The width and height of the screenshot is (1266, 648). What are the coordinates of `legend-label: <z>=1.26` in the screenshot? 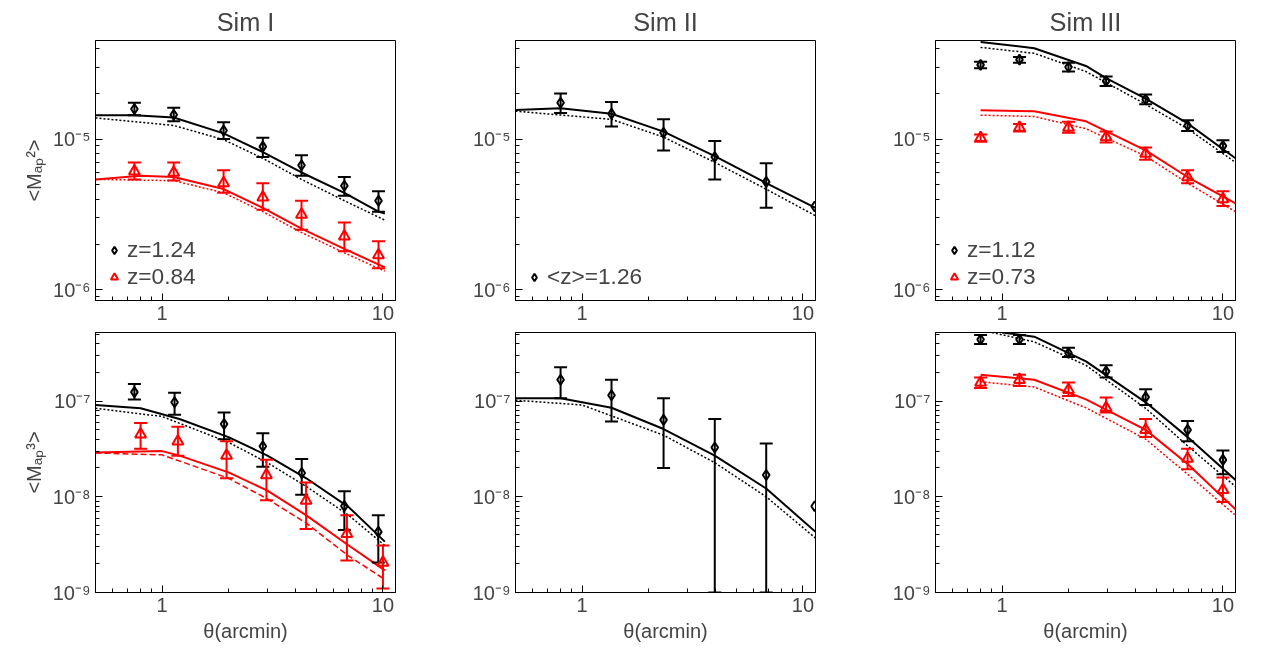 It's located at (595, 276).